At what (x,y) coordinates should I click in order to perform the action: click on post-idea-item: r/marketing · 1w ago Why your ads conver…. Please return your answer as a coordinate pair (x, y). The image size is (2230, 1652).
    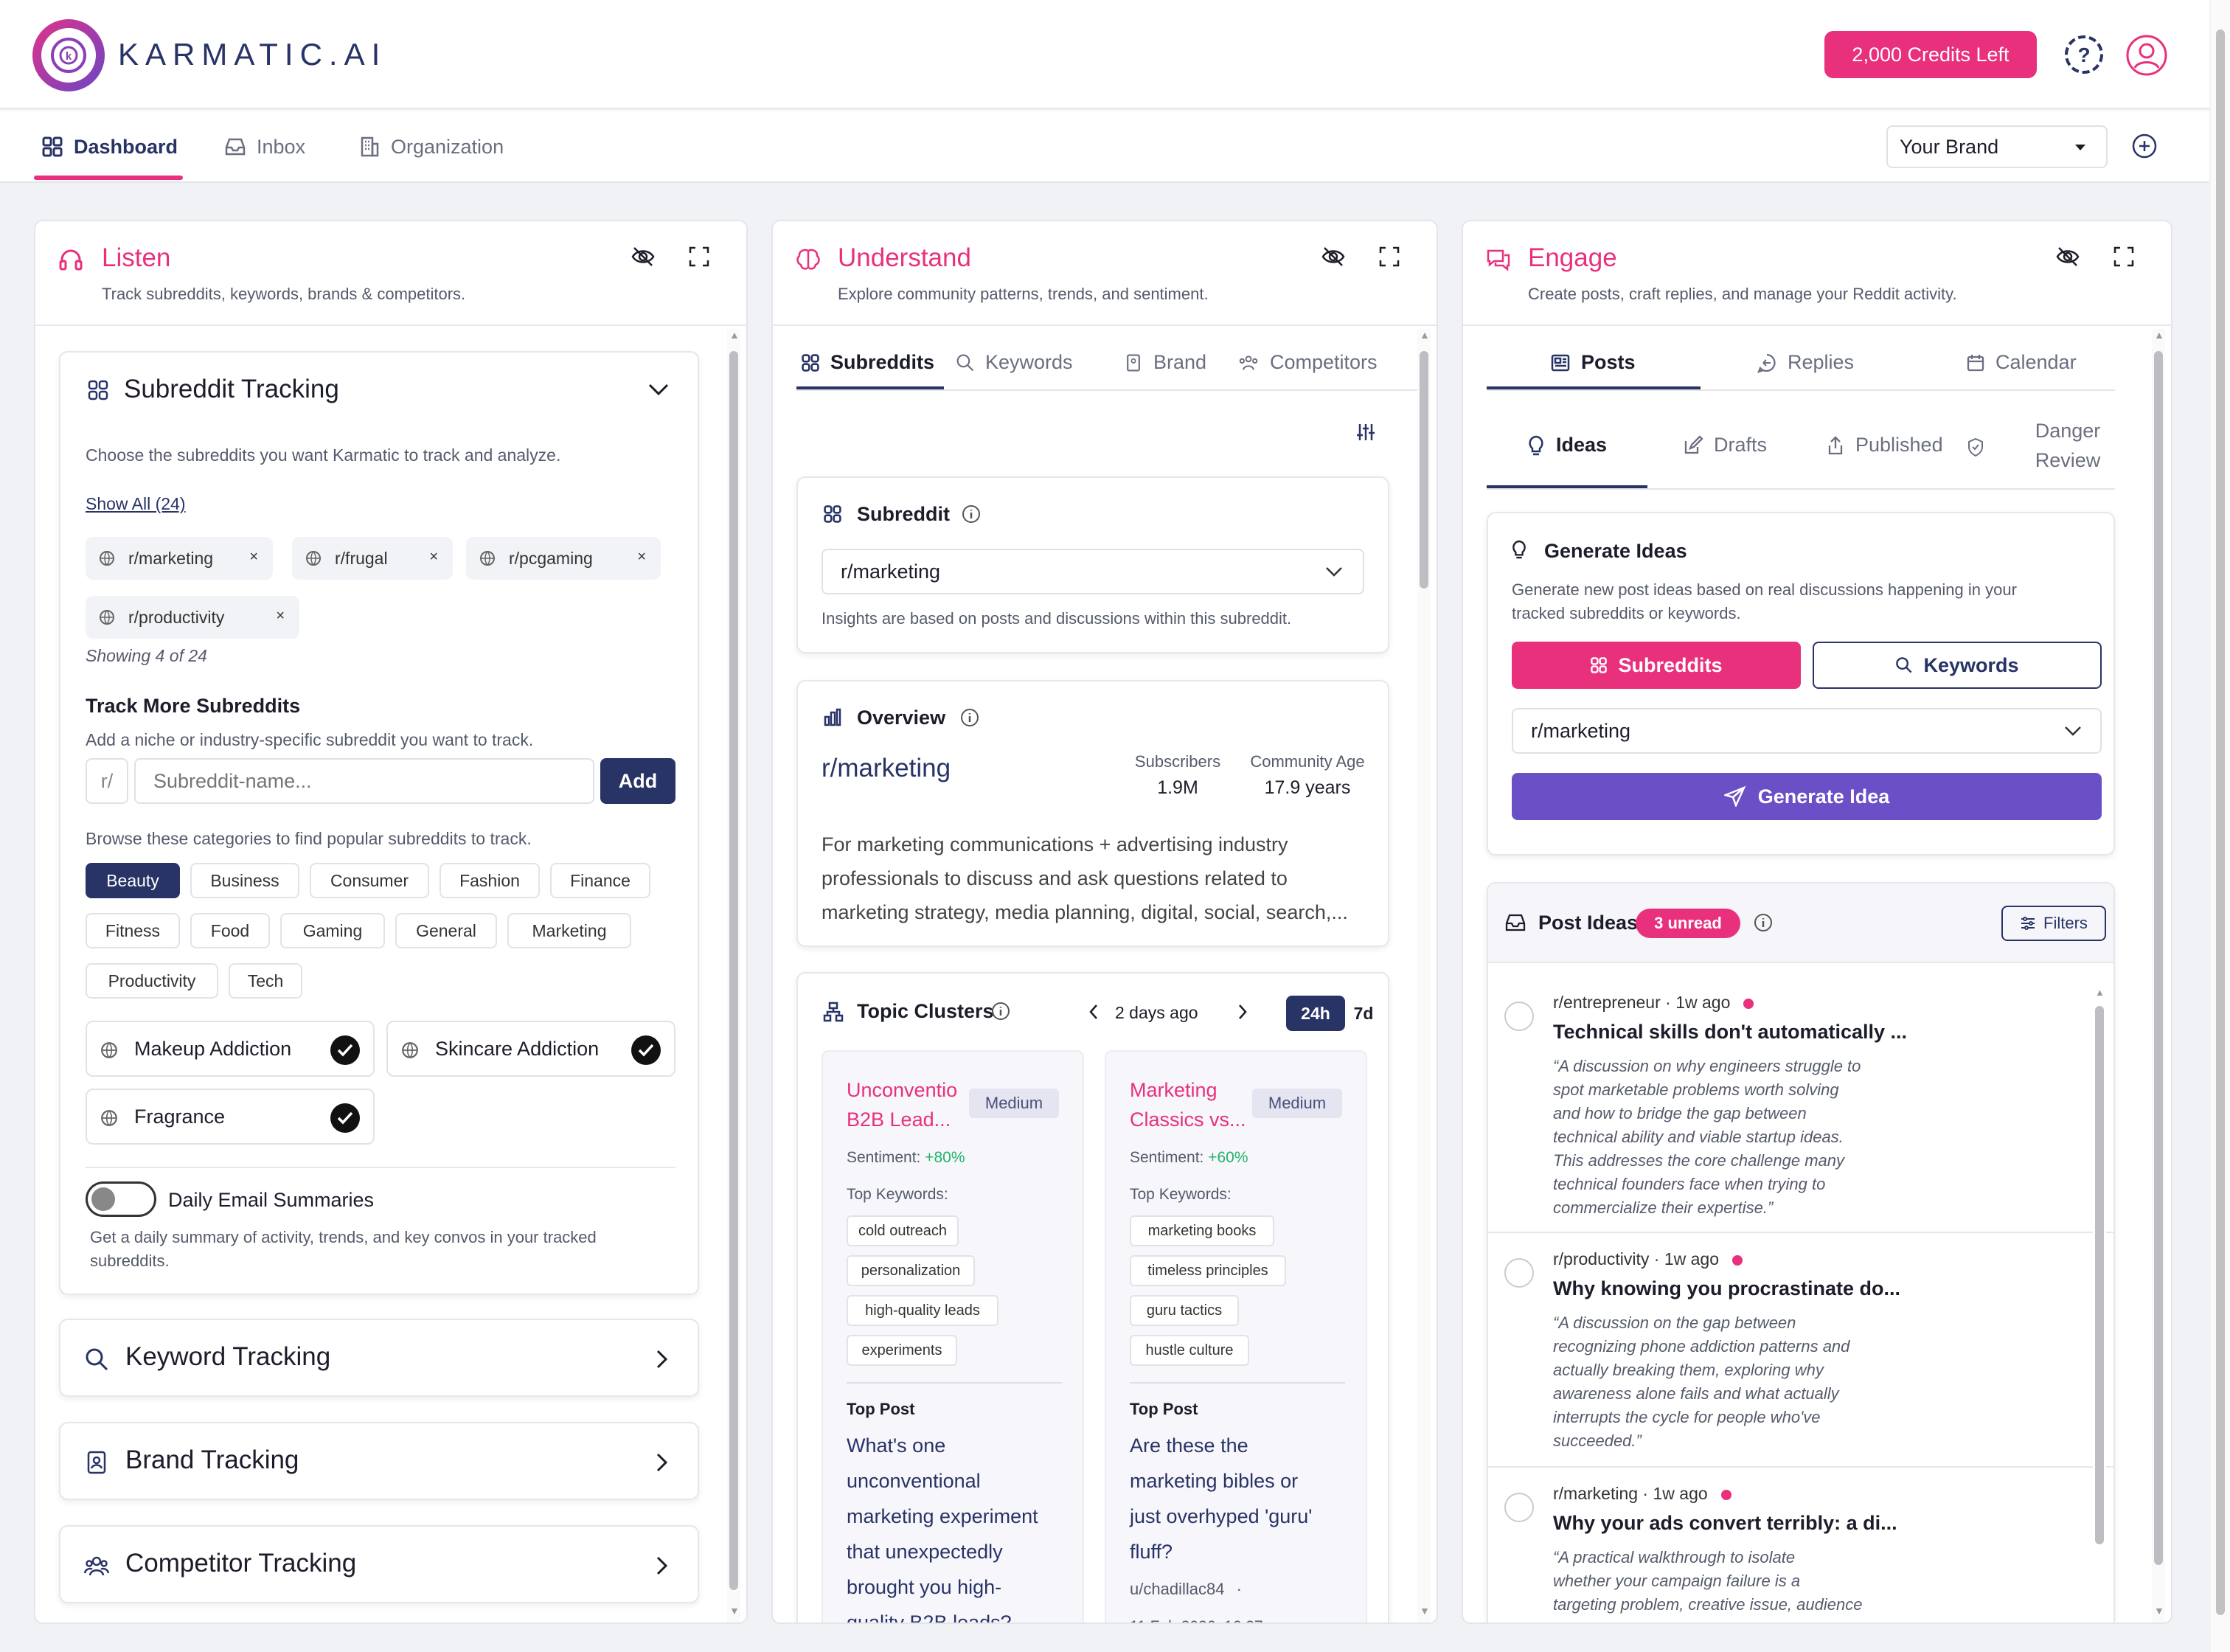
    Looking at the image, I should click on (1801, 1545).